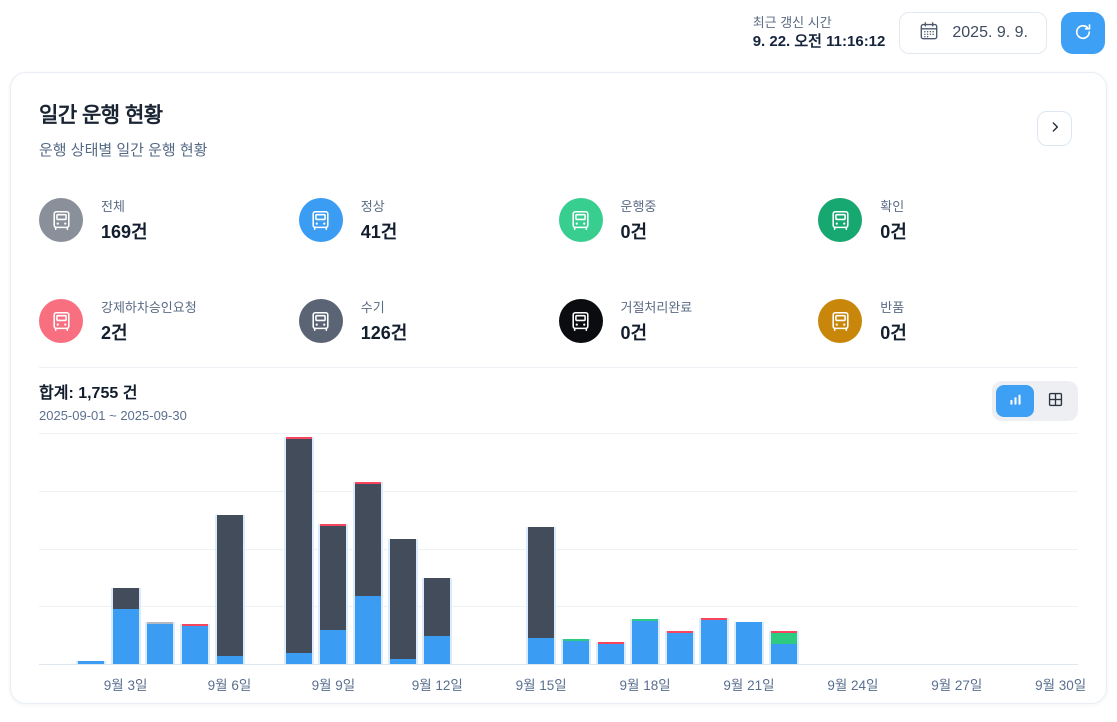  I want to click on date-range-label: 2025-09-01 ~ 2025-09-30, so click(113, 415).